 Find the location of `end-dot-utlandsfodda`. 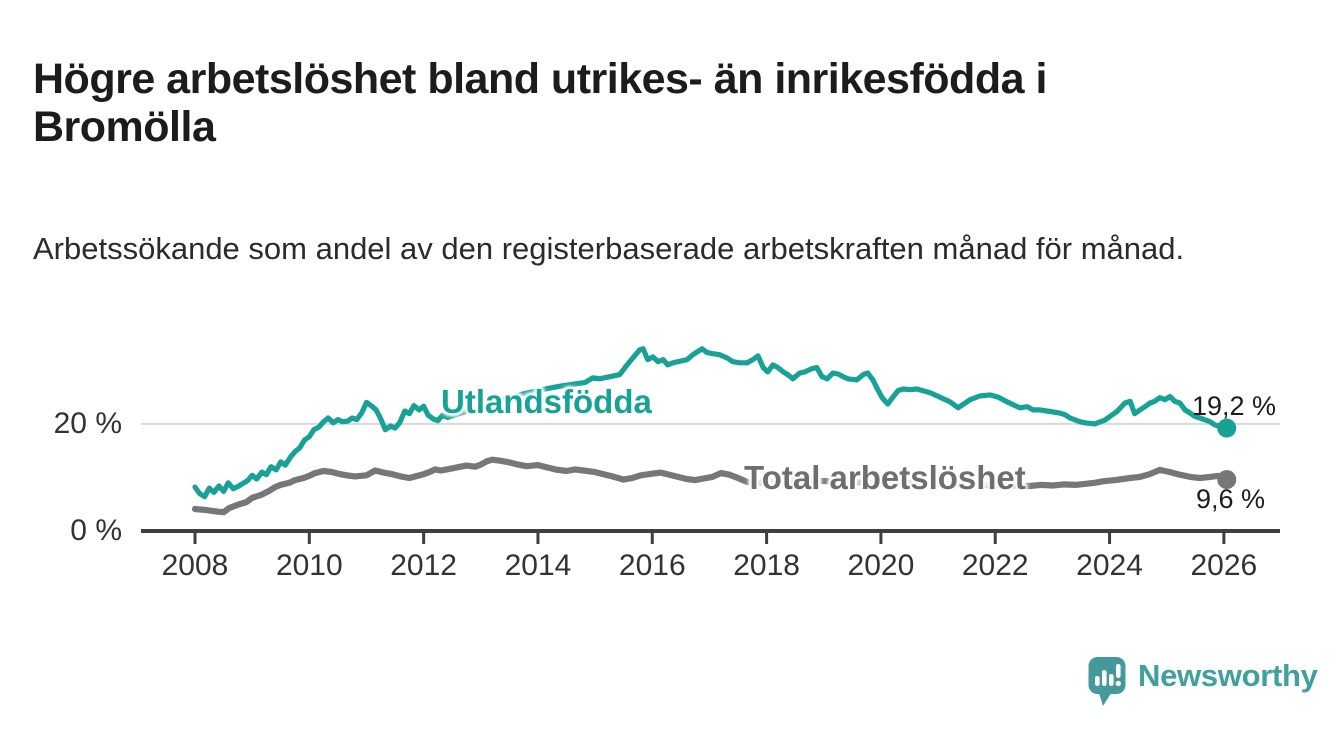

end-dot-utlandsfodda is located at coordinates (1227, 428).